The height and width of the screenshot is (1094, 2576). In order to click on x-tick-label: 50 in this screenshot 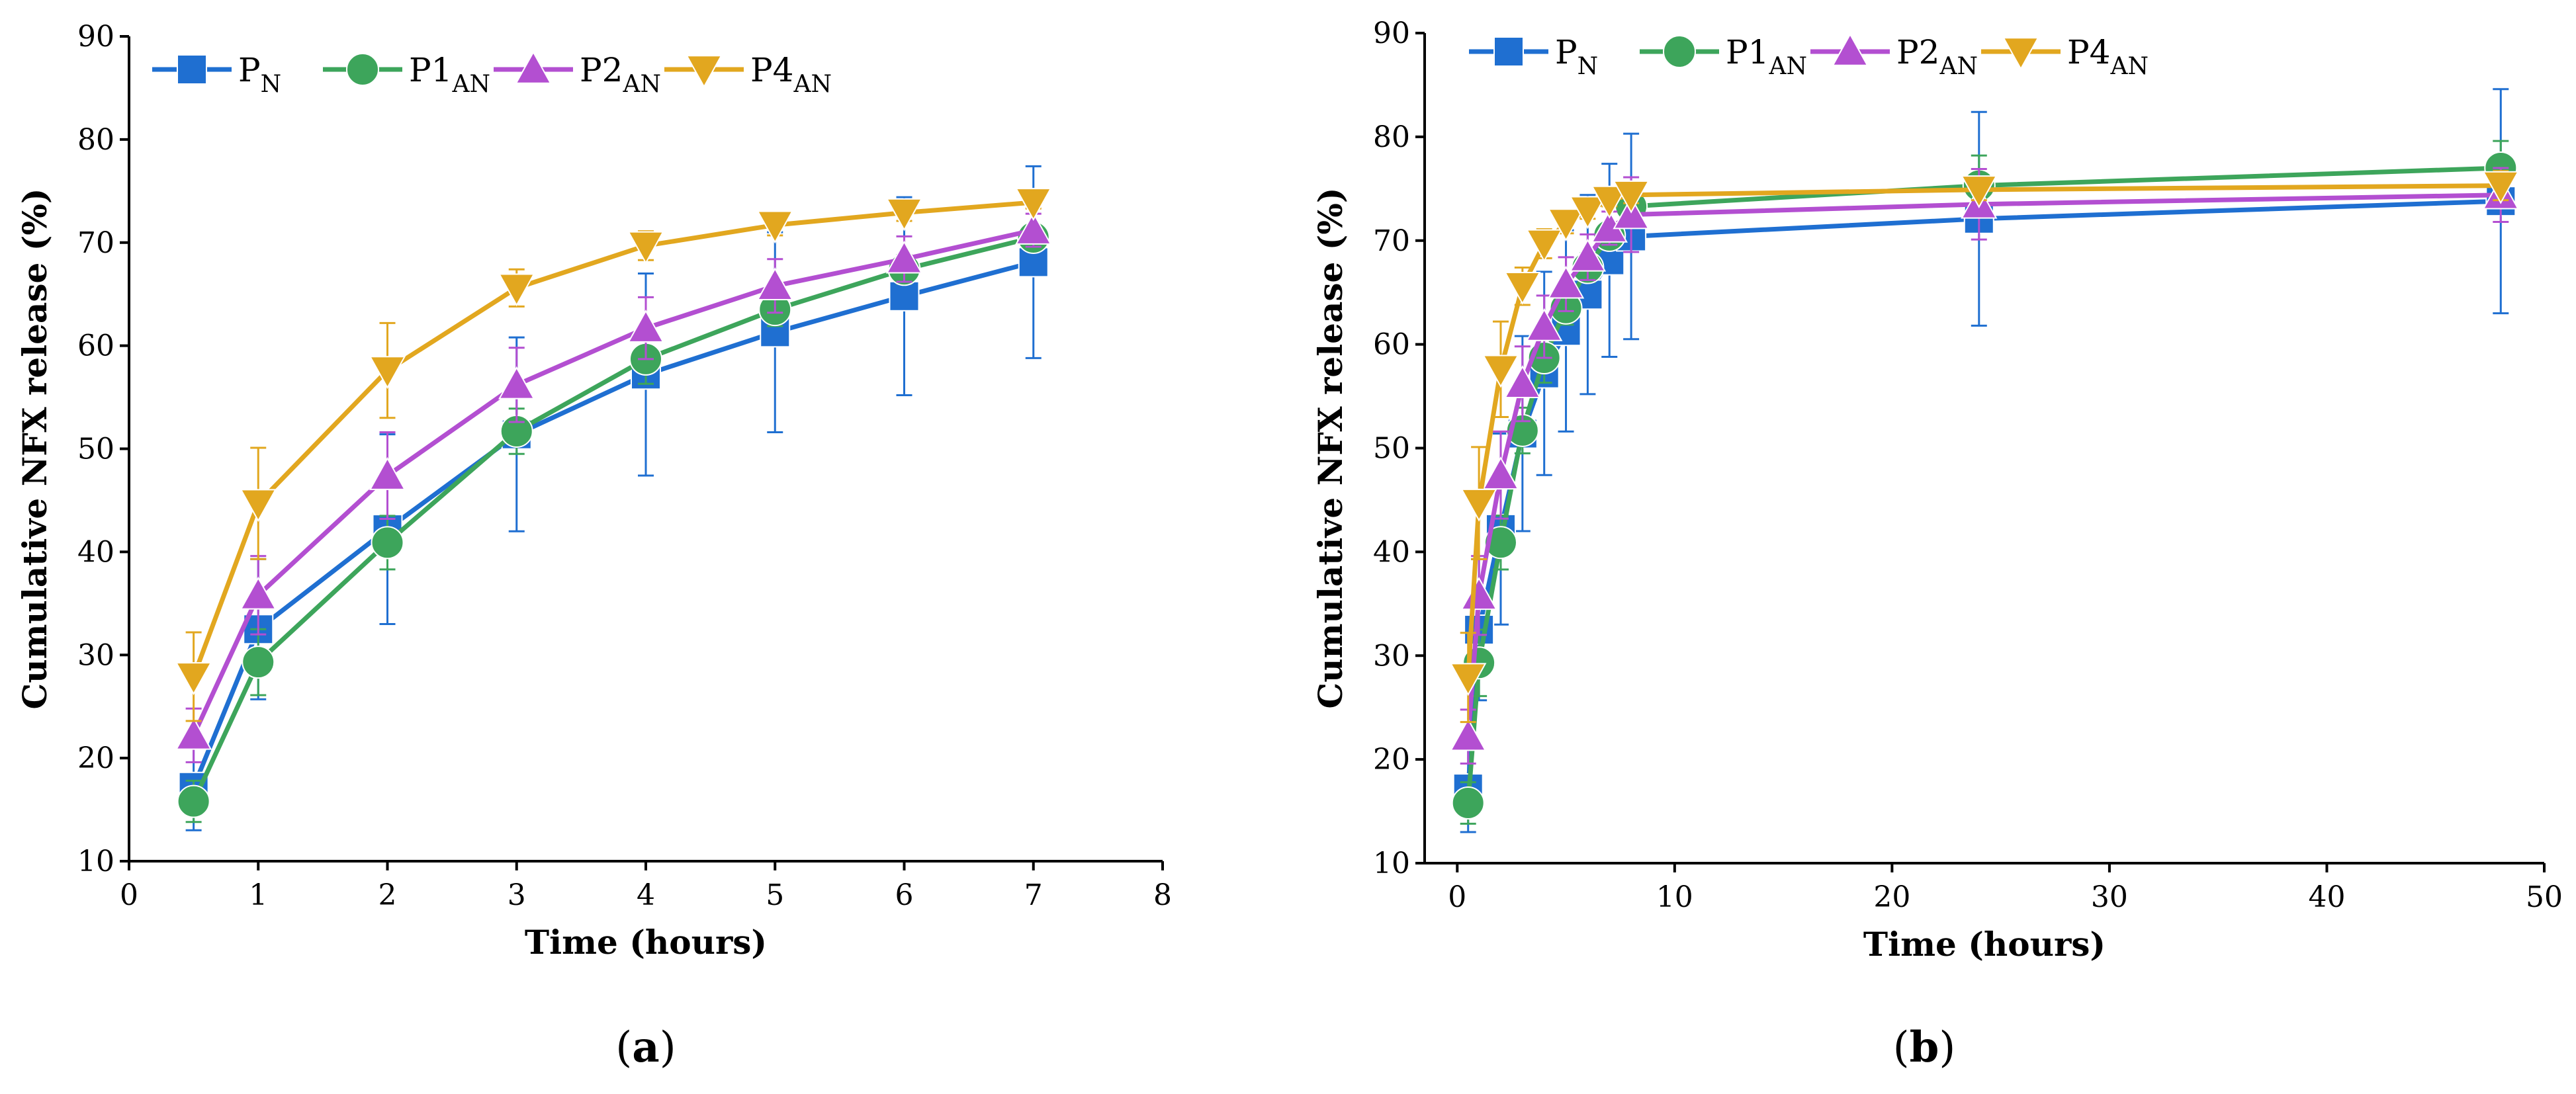, I will do `click(2544, 897)`.